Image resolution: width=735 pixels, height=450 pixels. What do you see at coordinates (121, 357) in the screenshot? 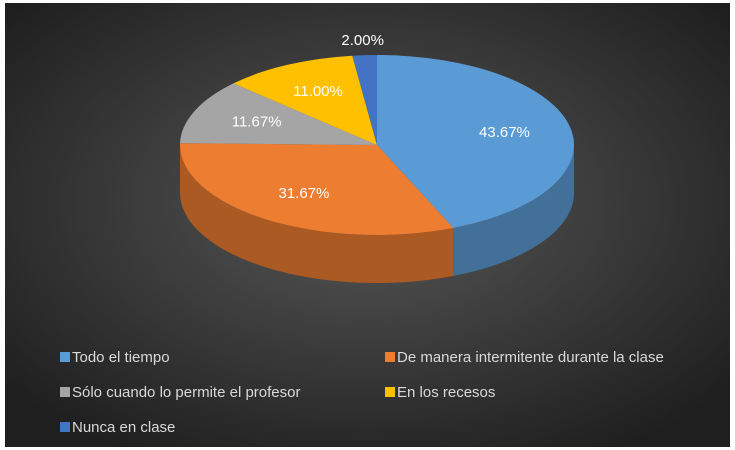
I see `legend-label: Todo el tiempo` at bounding box center [121, 357].